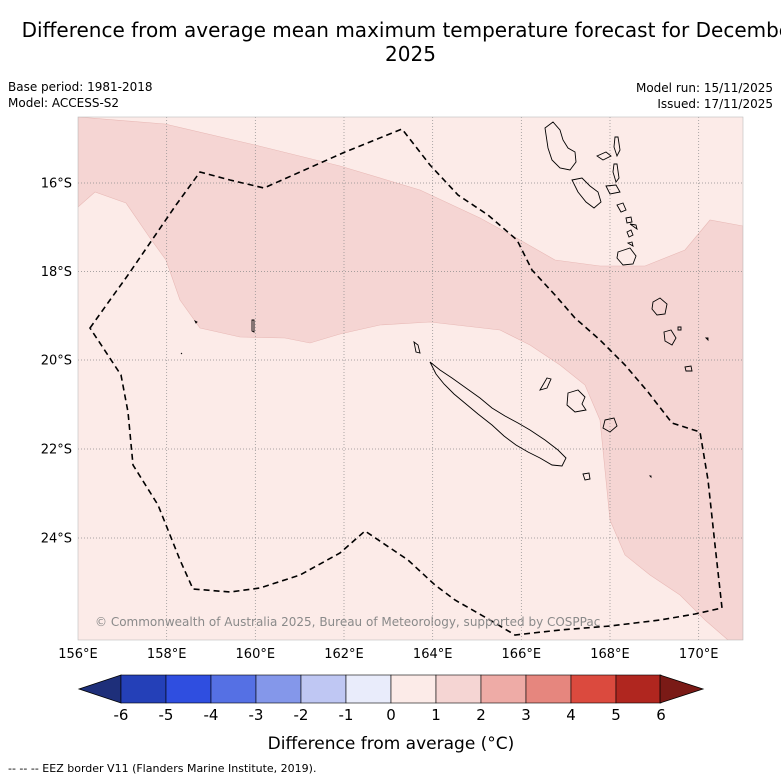 Image resolution: width=781 pixels, height=781 pixels. What do you see at coordinates (626, 256) in the screenshot?
I see `erromango-island` at bounding box center [626, 256].